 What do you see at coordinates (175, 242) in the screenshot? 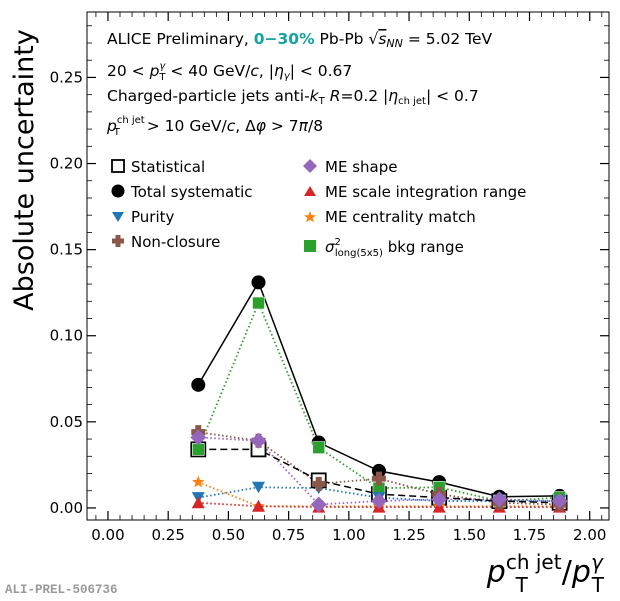
I see `legend-label-non-closure: Non-closure` at bounding box center [175, 242].